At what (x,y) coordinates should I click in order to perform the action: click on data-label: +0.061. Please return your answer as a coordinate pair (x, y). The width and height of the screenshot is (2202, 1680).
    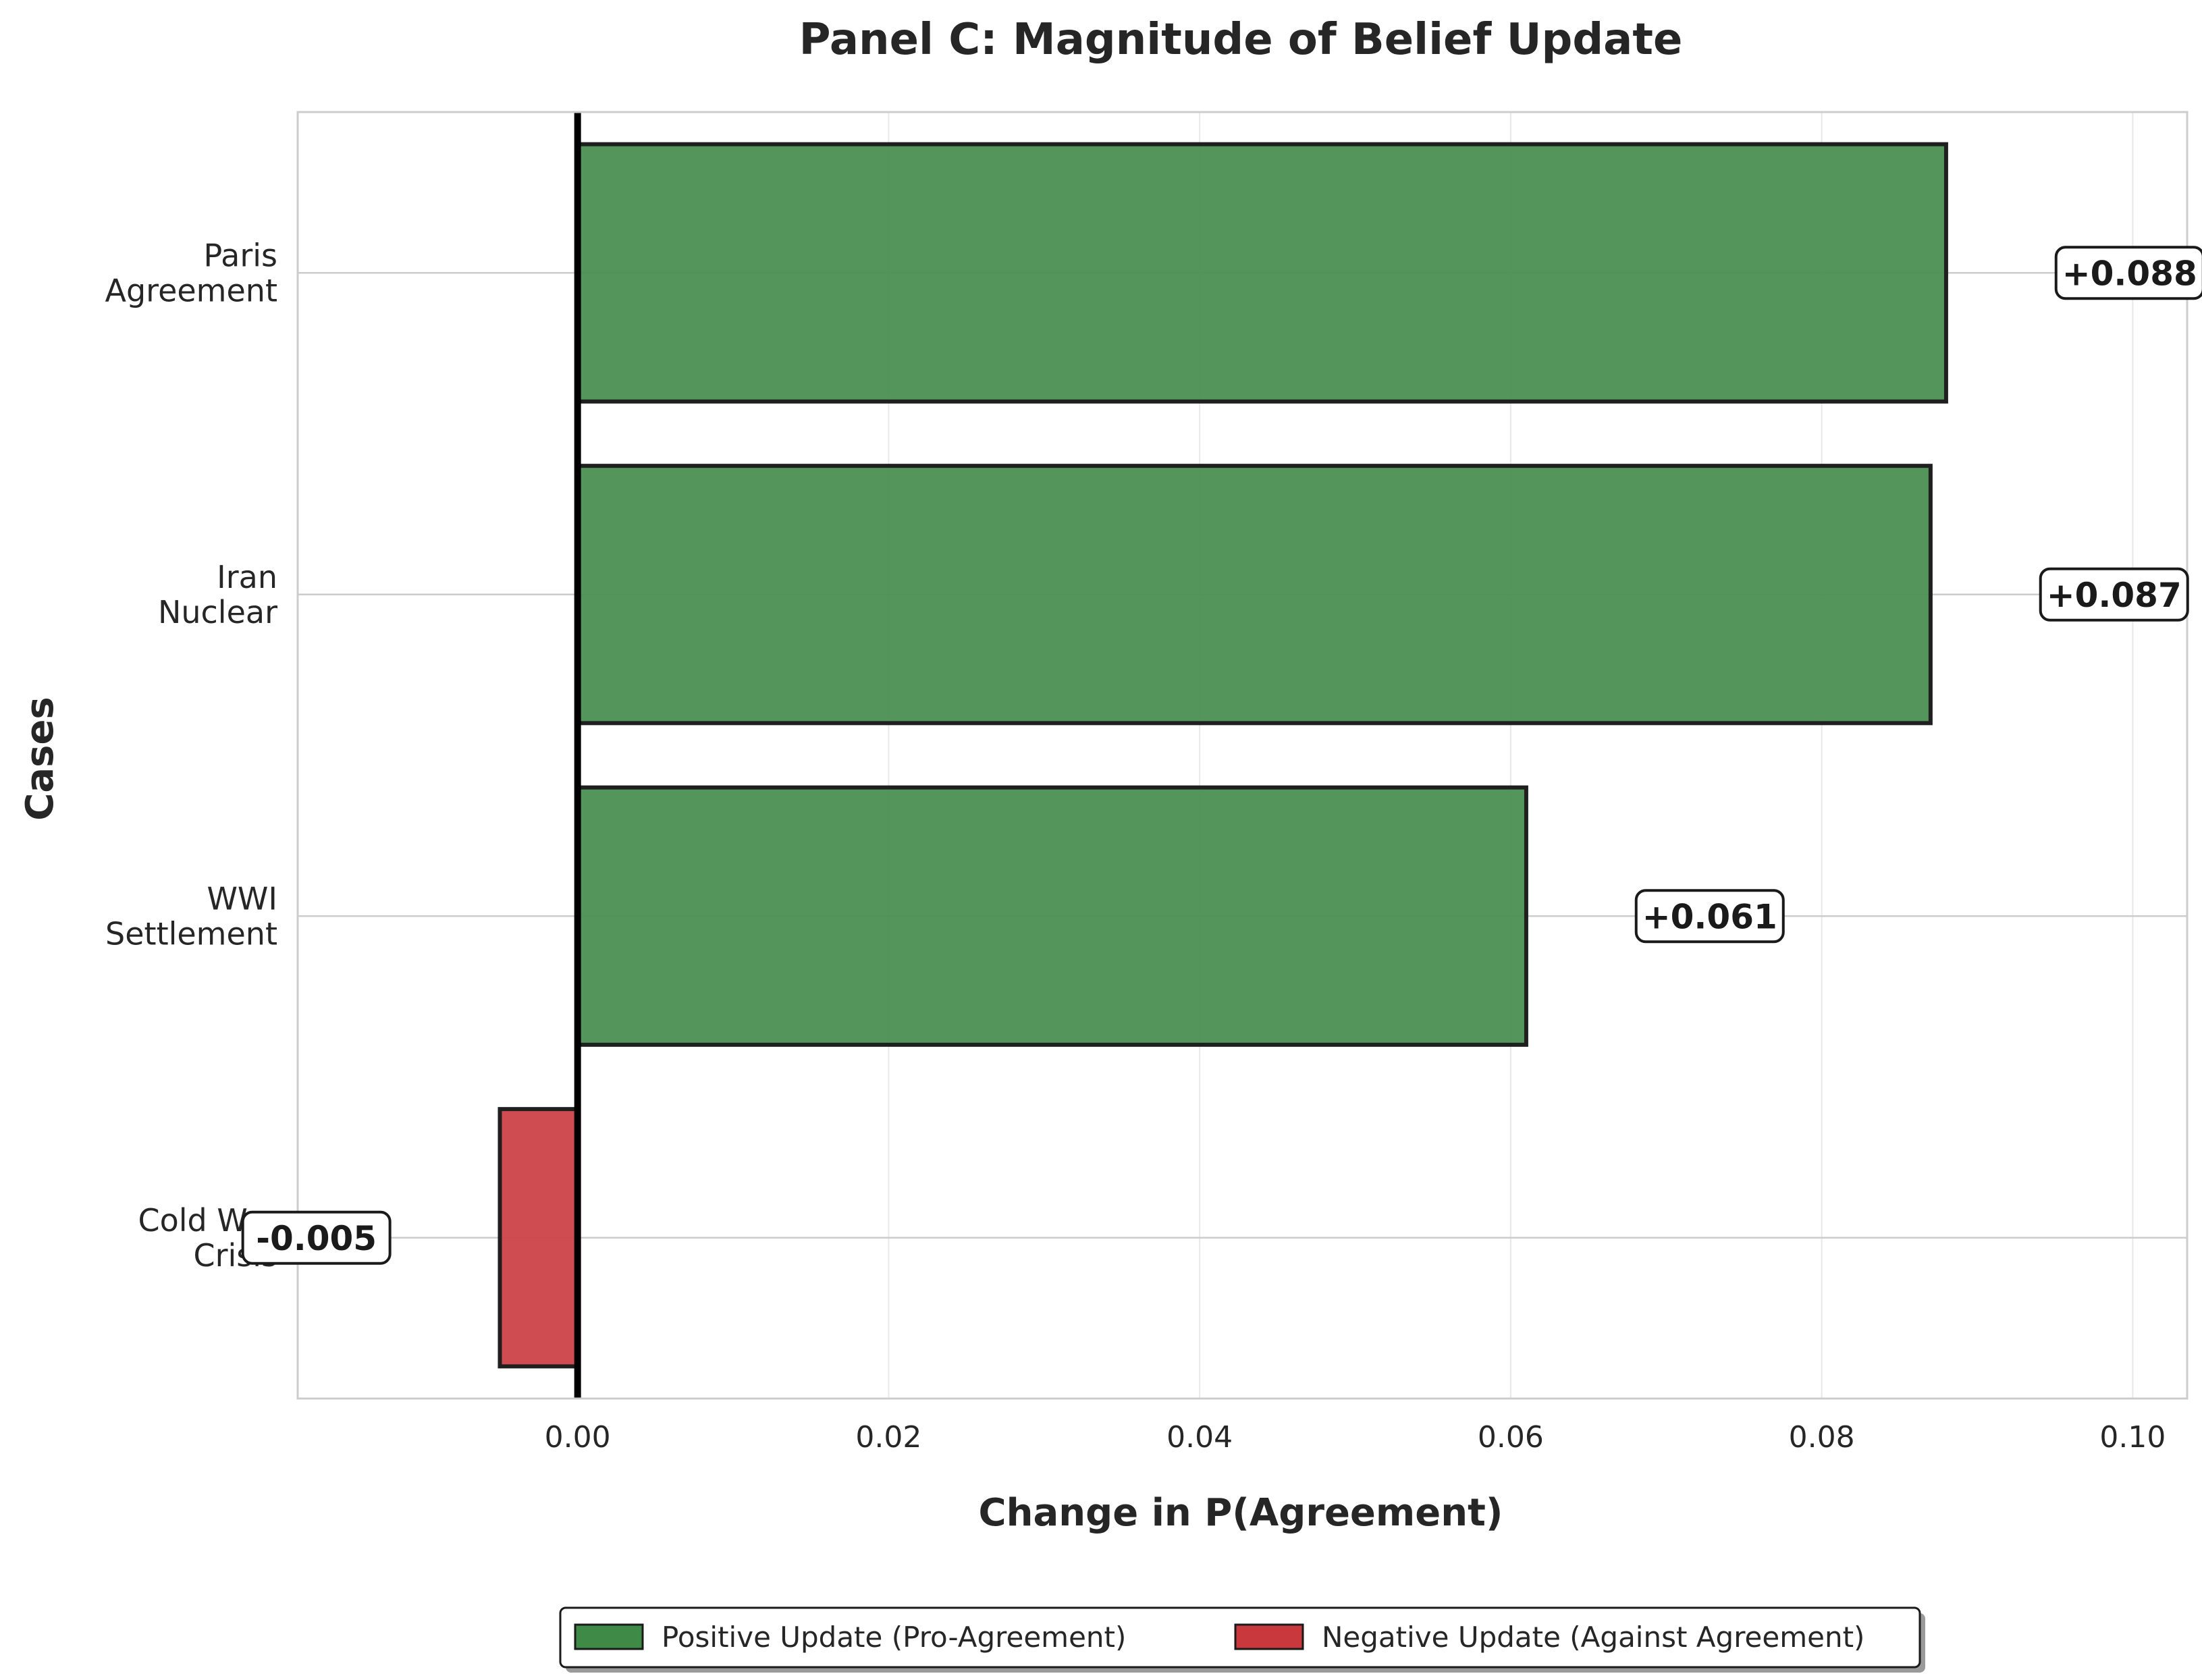
    Looking at the image, I should click on (1709, 917).